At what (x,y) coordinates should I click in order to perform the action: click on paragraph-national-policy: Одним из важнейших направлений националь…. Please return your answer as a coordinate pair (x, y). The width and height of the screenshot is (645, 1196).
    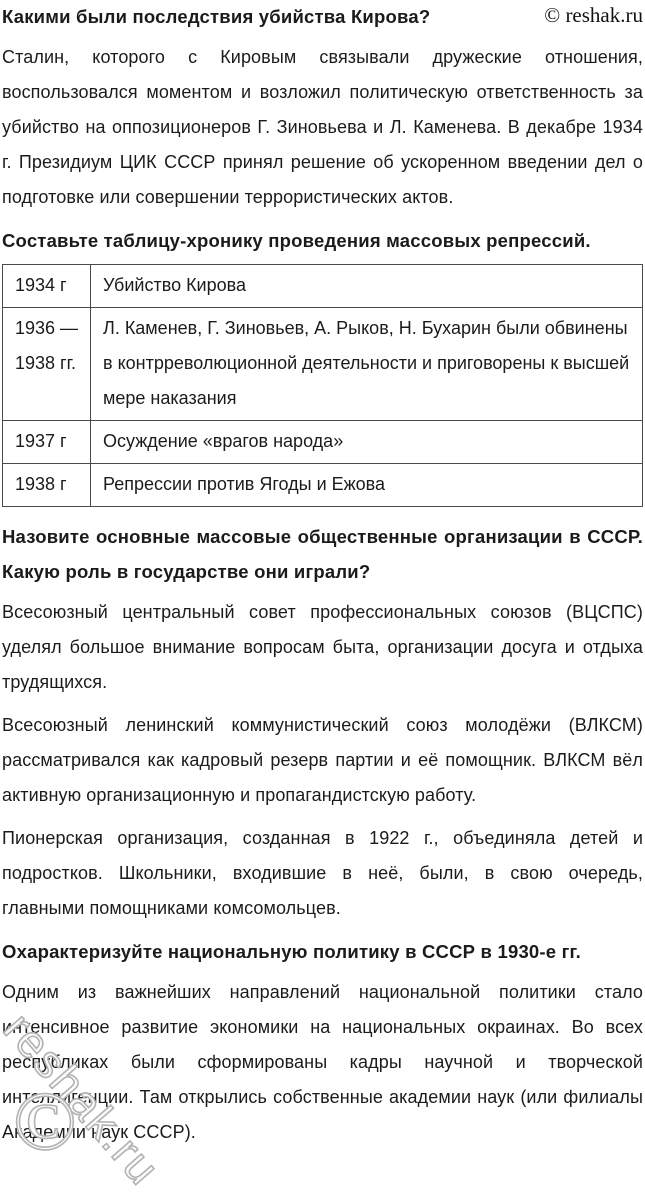
    Looking at the image, I should click on (322, 1062).